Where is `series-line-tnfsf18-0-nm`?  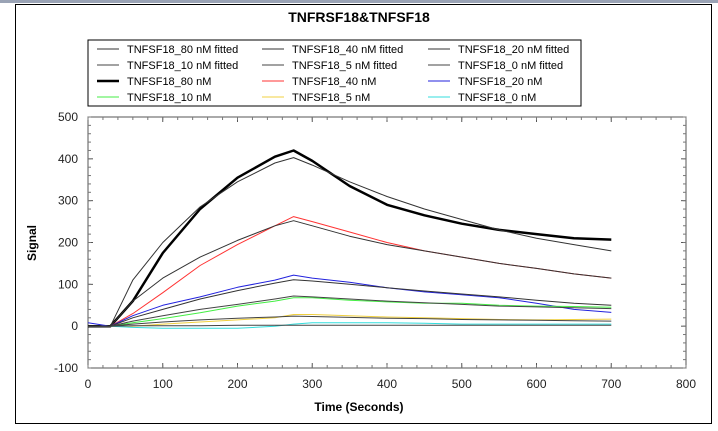 series-line-tnfsf18-0-nm is located at coordinates (350, 325).